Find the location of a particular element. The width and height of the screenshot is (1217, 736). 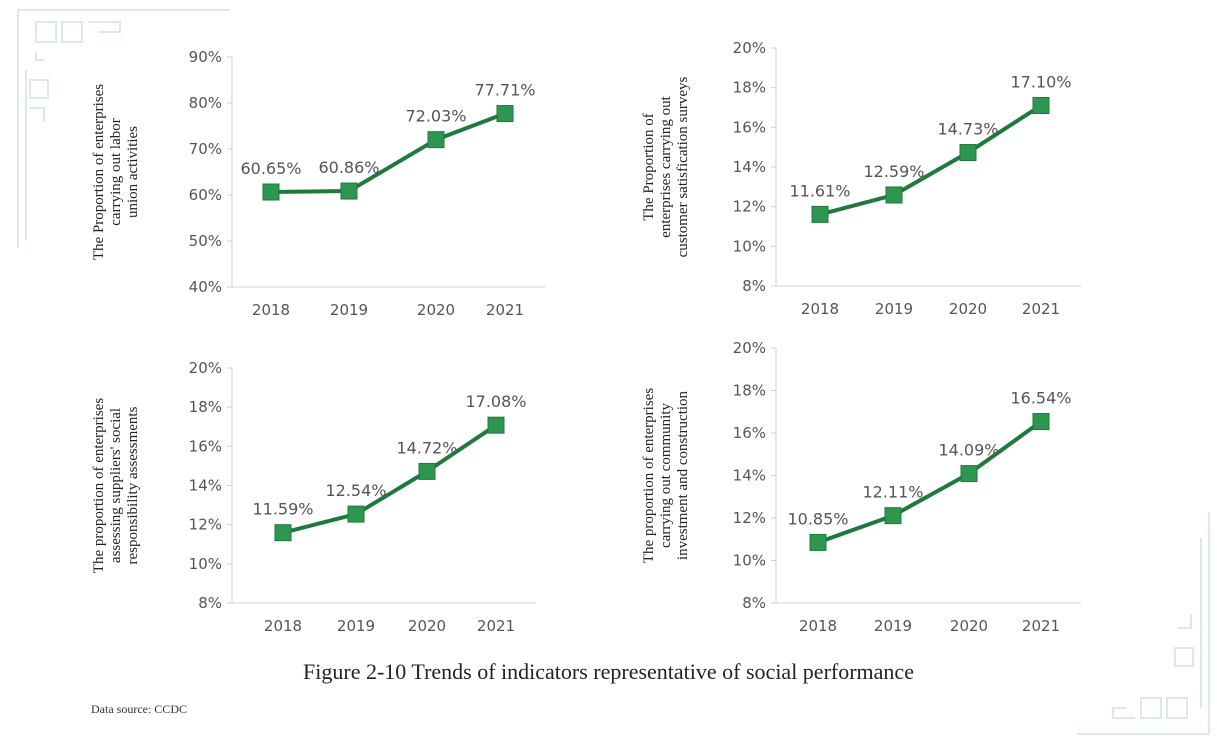

bottom-right-ornament is located at coordinates (1143, 623).